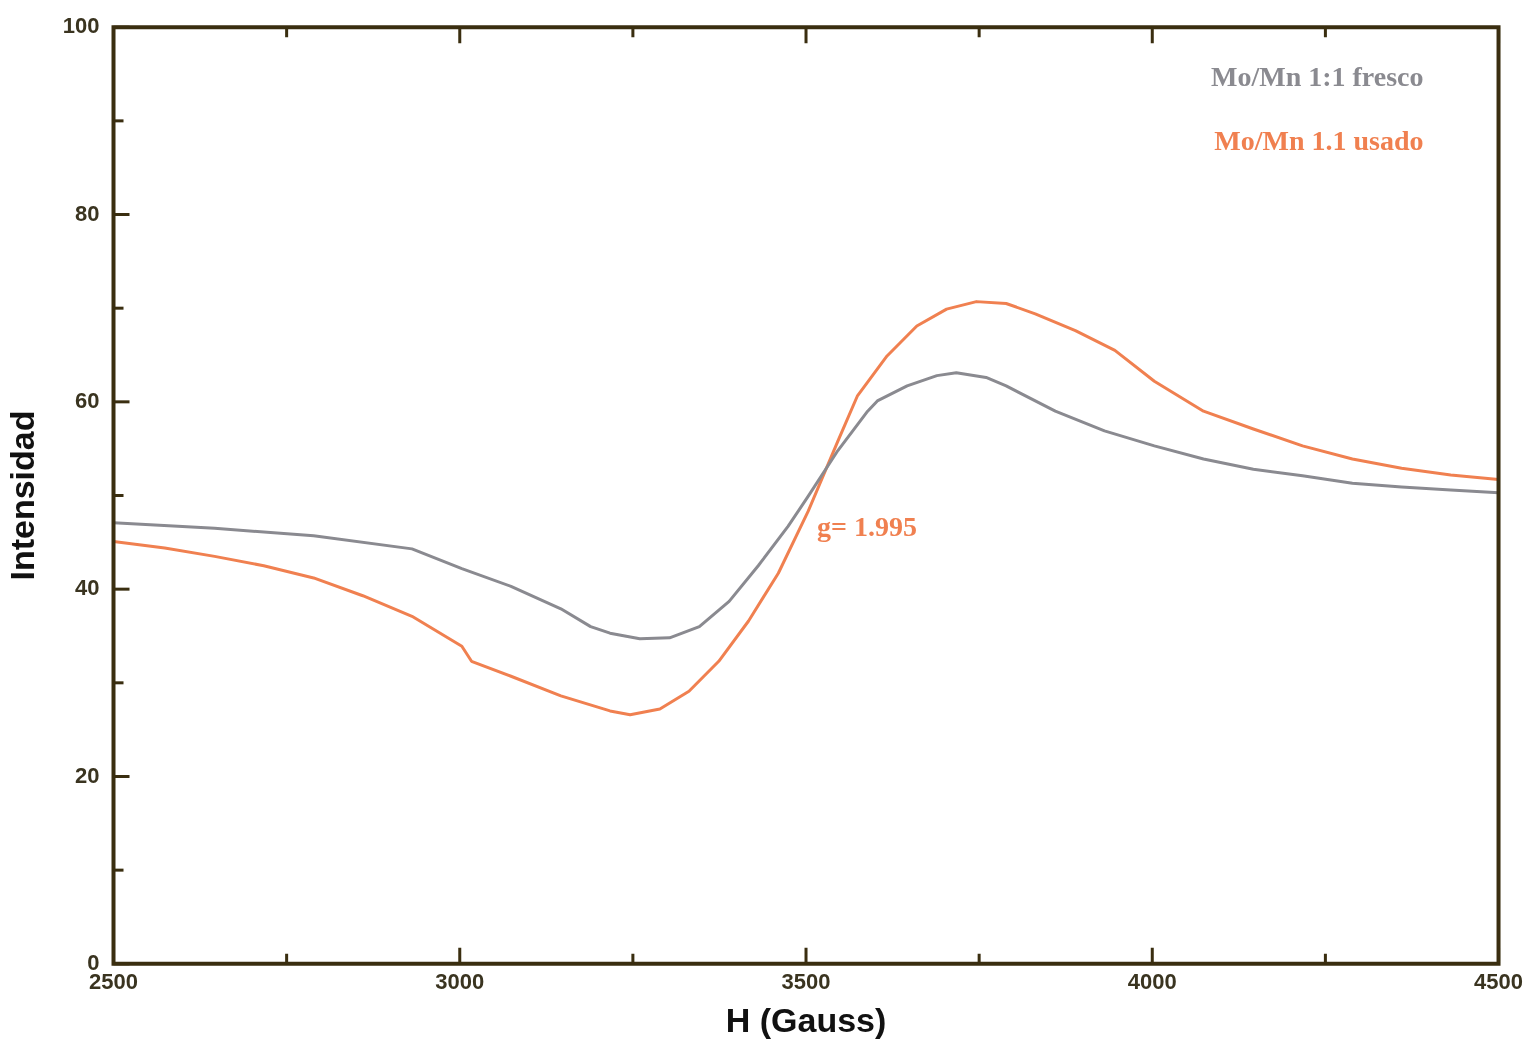  What do you see at coordinates (1319, 141) in the screenshot?
I see `text: Mo/Mn 1.1 usado` at bounding box center [1319, 141].